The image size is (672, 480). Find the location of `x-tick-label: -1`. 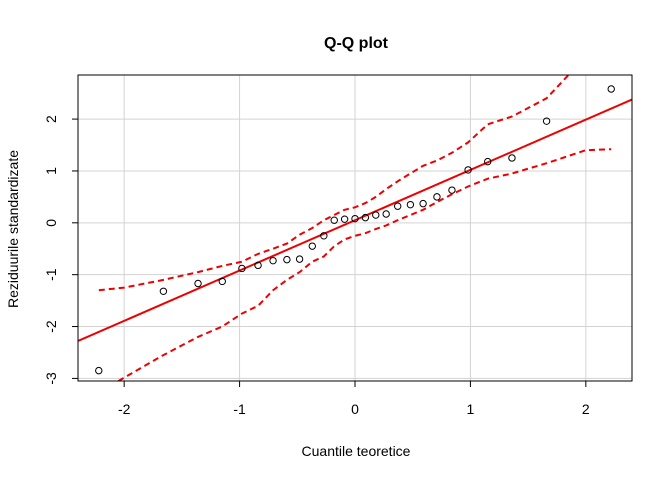

x-tick-label: -1 is located at coordinates (239, 409).